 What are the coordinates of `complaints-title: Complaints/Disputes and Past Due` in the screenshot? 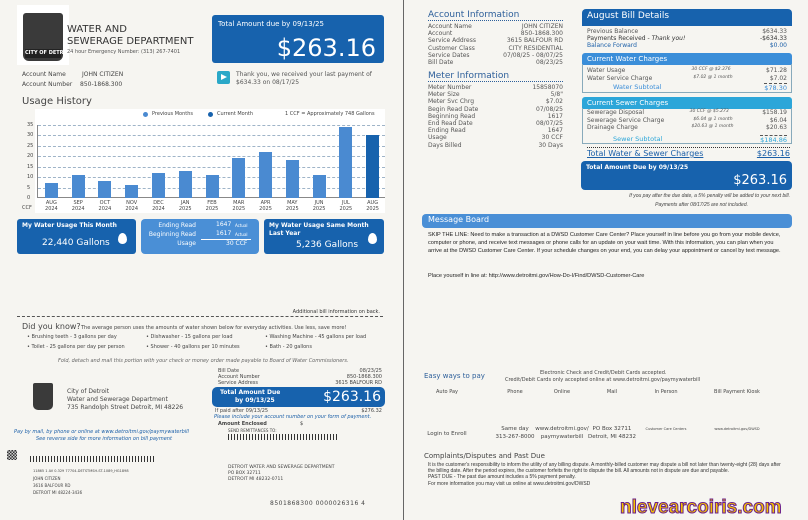 It's located at (484, 456).